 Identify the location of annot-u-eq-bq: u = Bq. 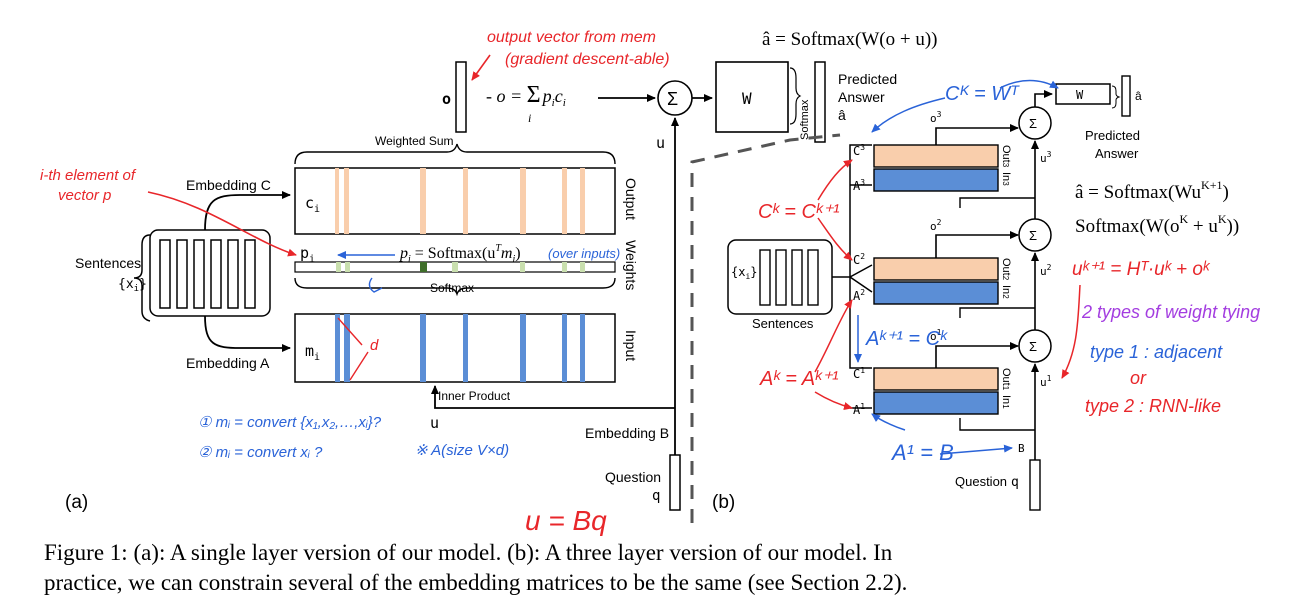
(566, 520).